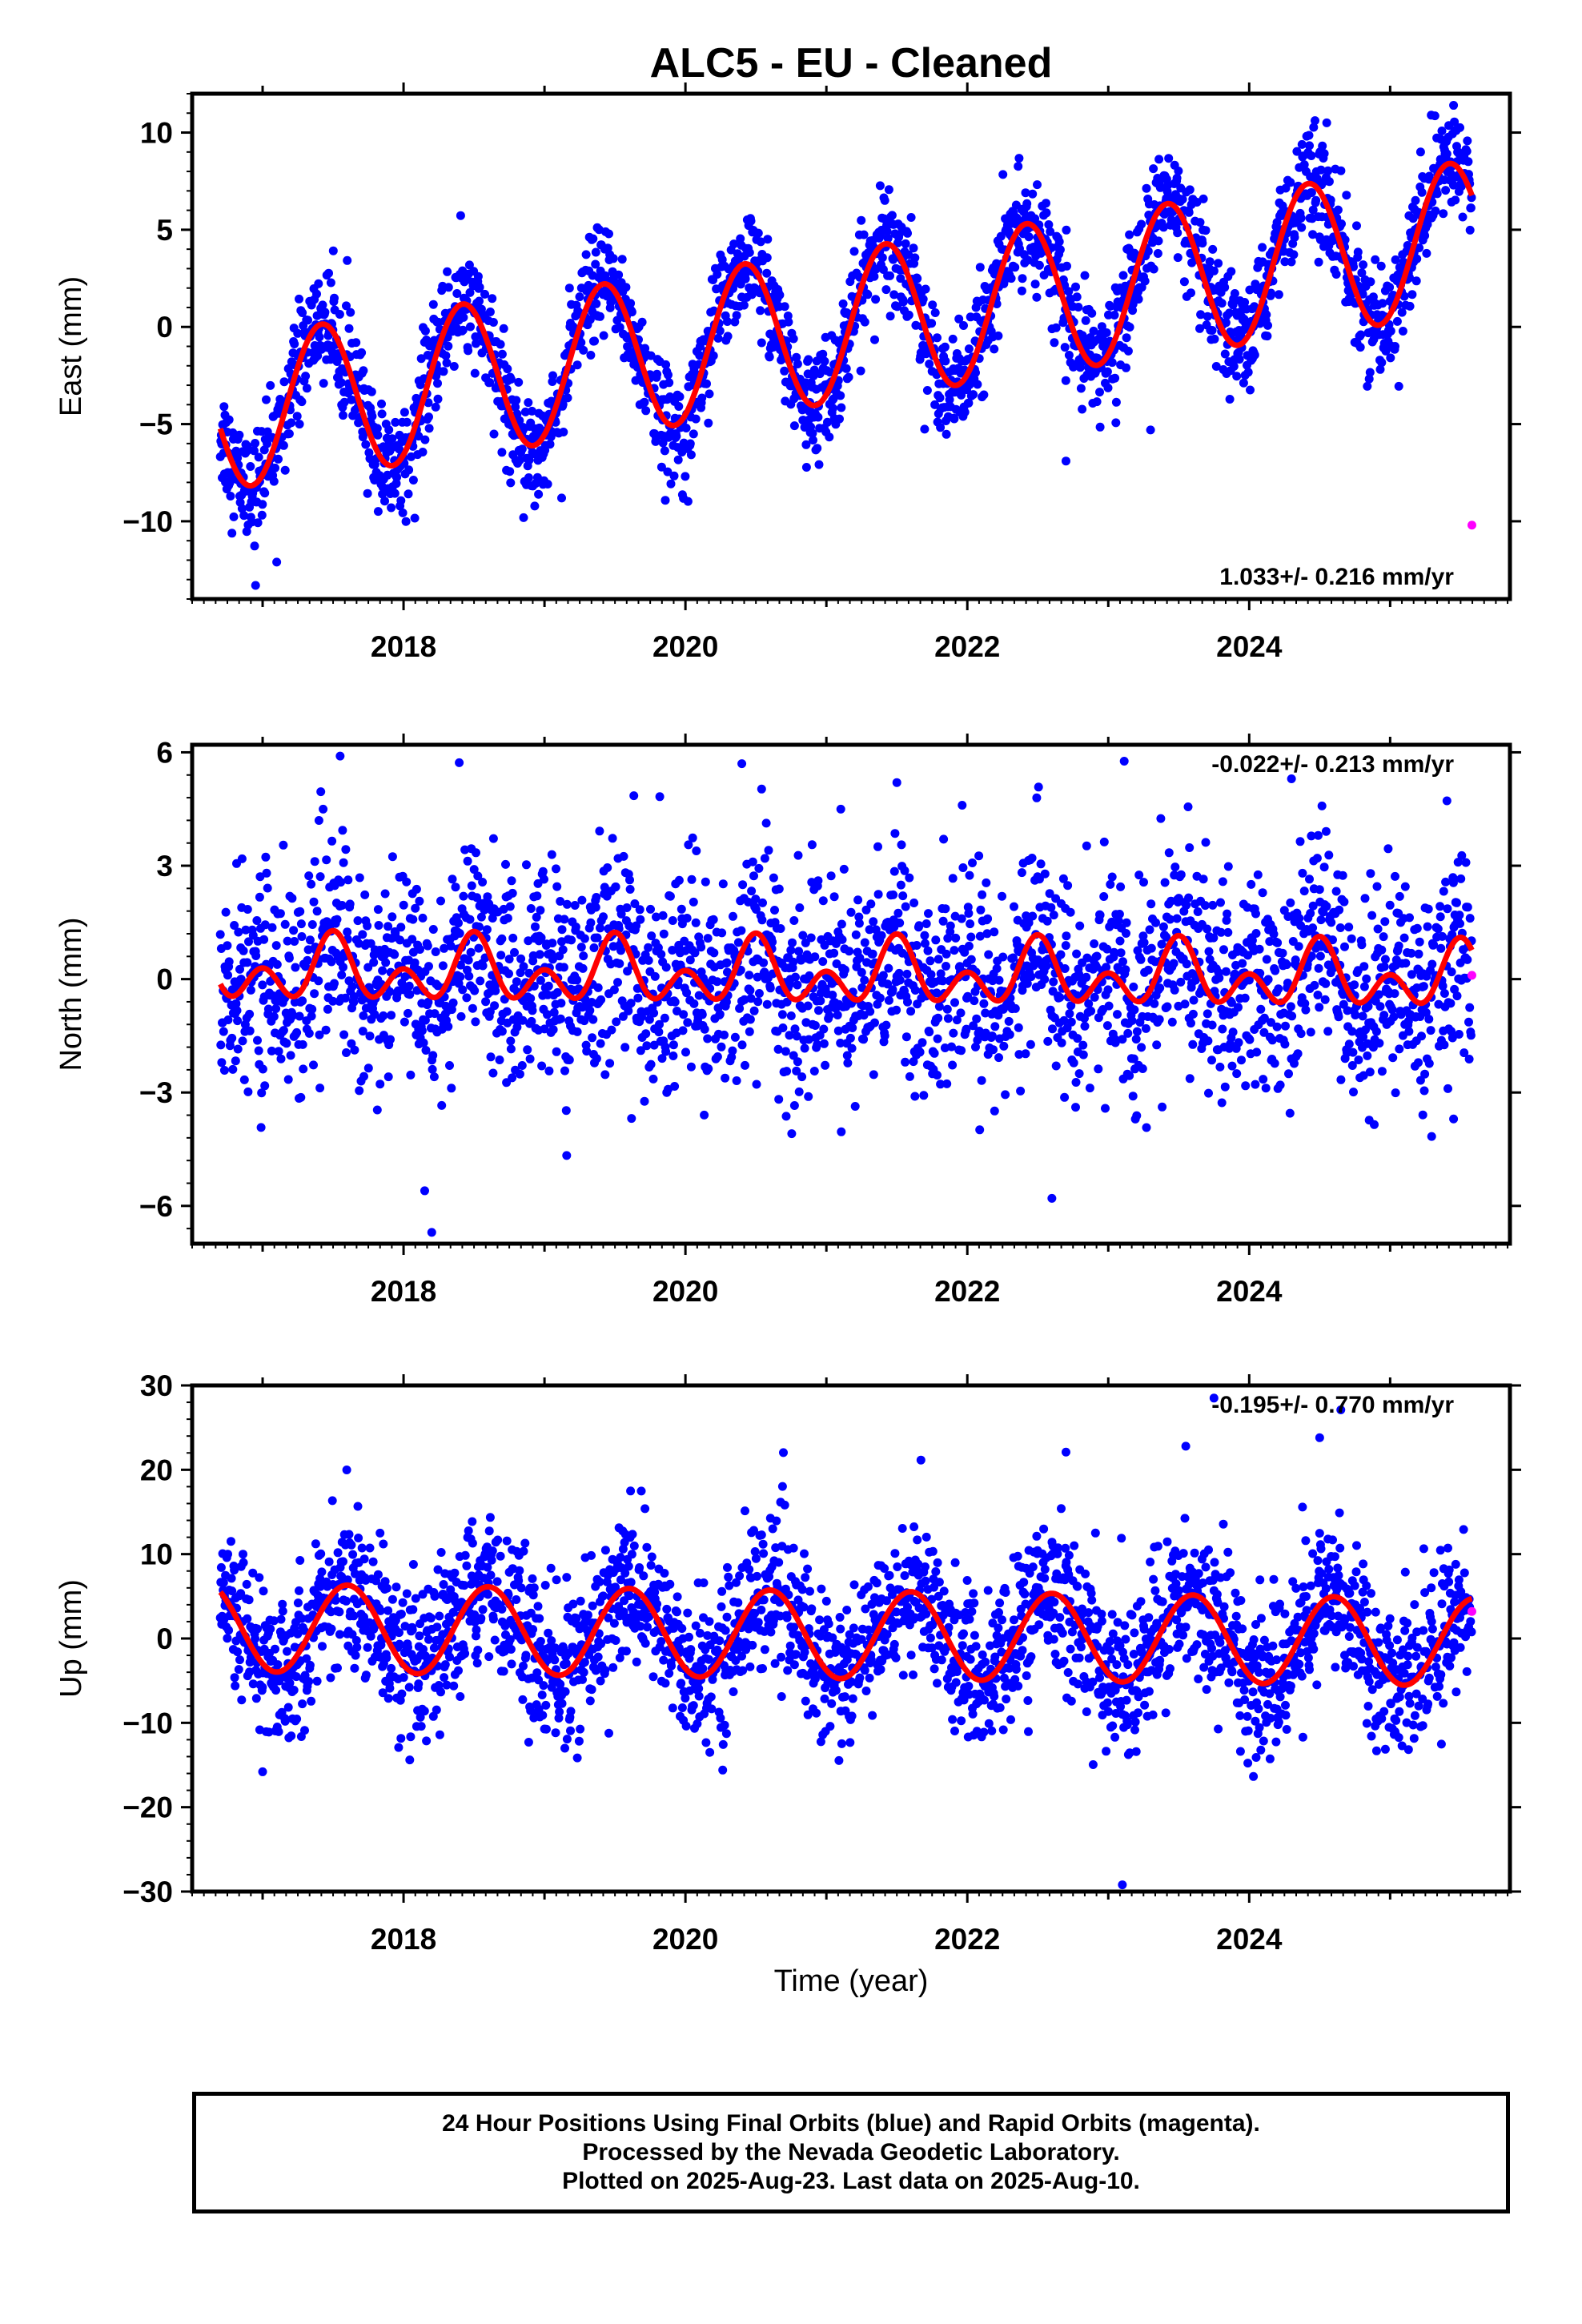 This screenshot has width=1582, height=2324. Describe the element at coordinates (967, 646) in the screenshot. I see `east-x-tick-label: 2022` at that location.